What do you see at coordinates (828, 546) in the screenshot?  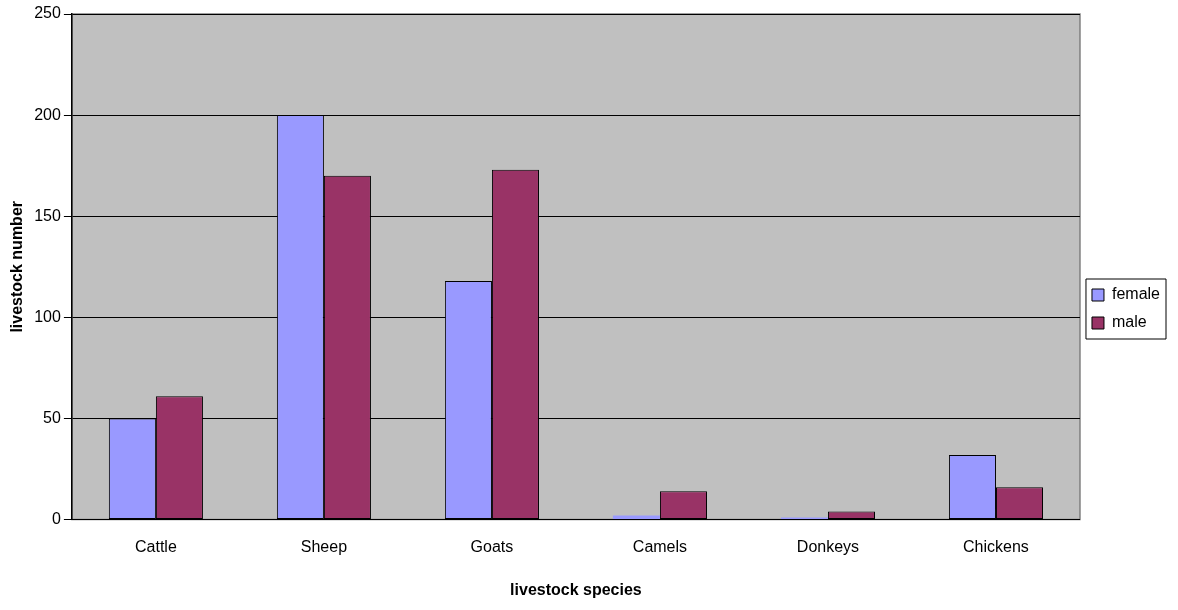 I see `x-tick-label: Donkeys` at bounding box center [828, 546].